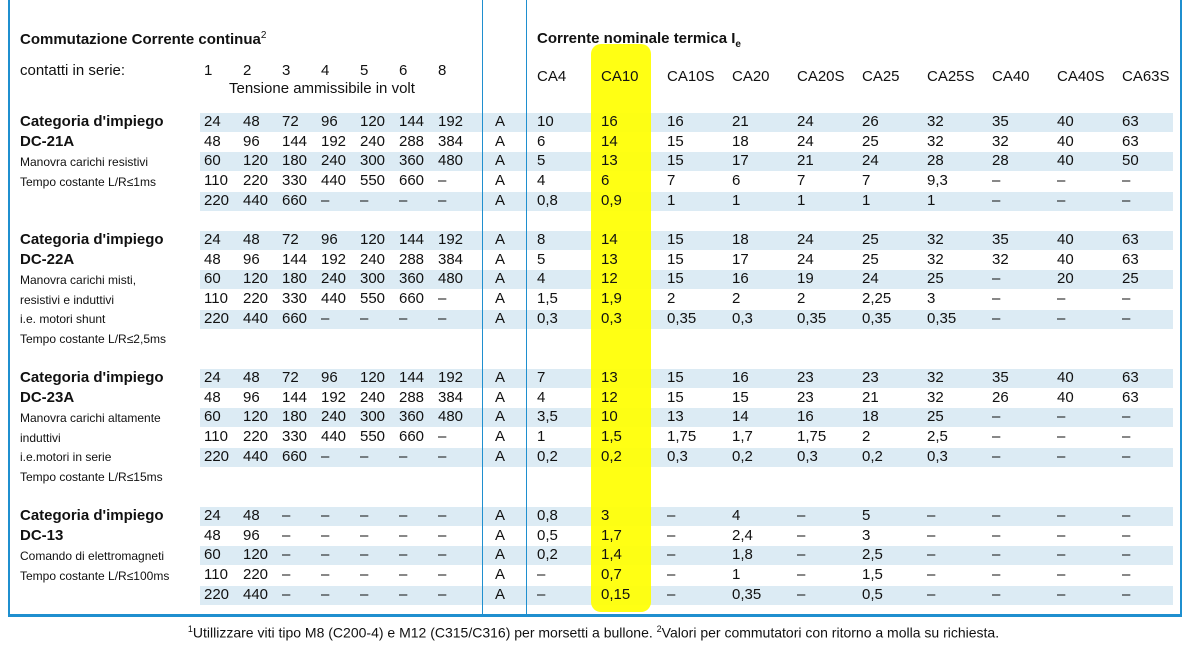 The height and width of the screenshot is (649, 1187). I want to click on current-cell: 0,9, so click(611, 200).